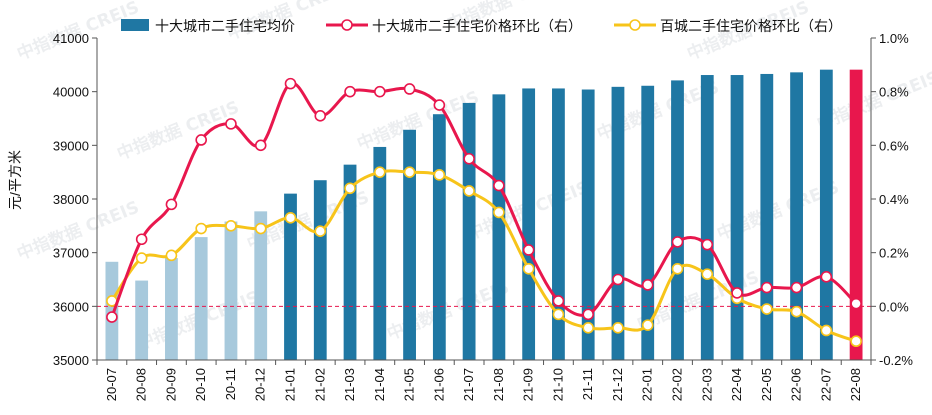 The height and width of the screenshot is (415, 932). What do you see at coordinates (71, 38) in the screenshot?
I see `left-tick-label: 41000` at bounding box center [71, 38].